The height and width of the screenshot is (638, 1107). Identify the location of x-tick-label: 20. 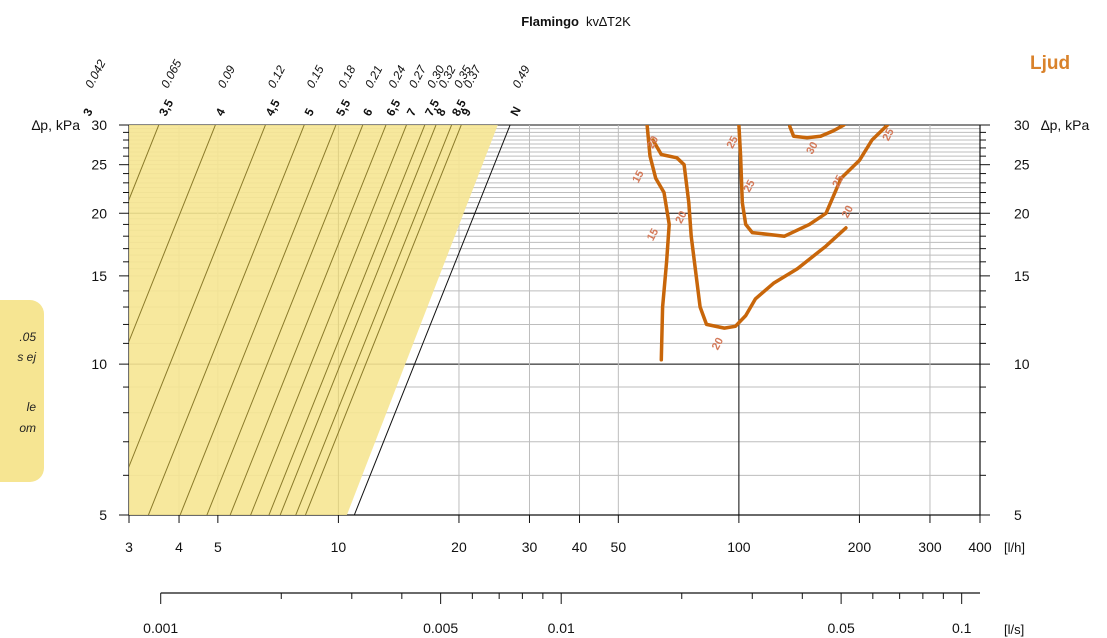
(459, 547).